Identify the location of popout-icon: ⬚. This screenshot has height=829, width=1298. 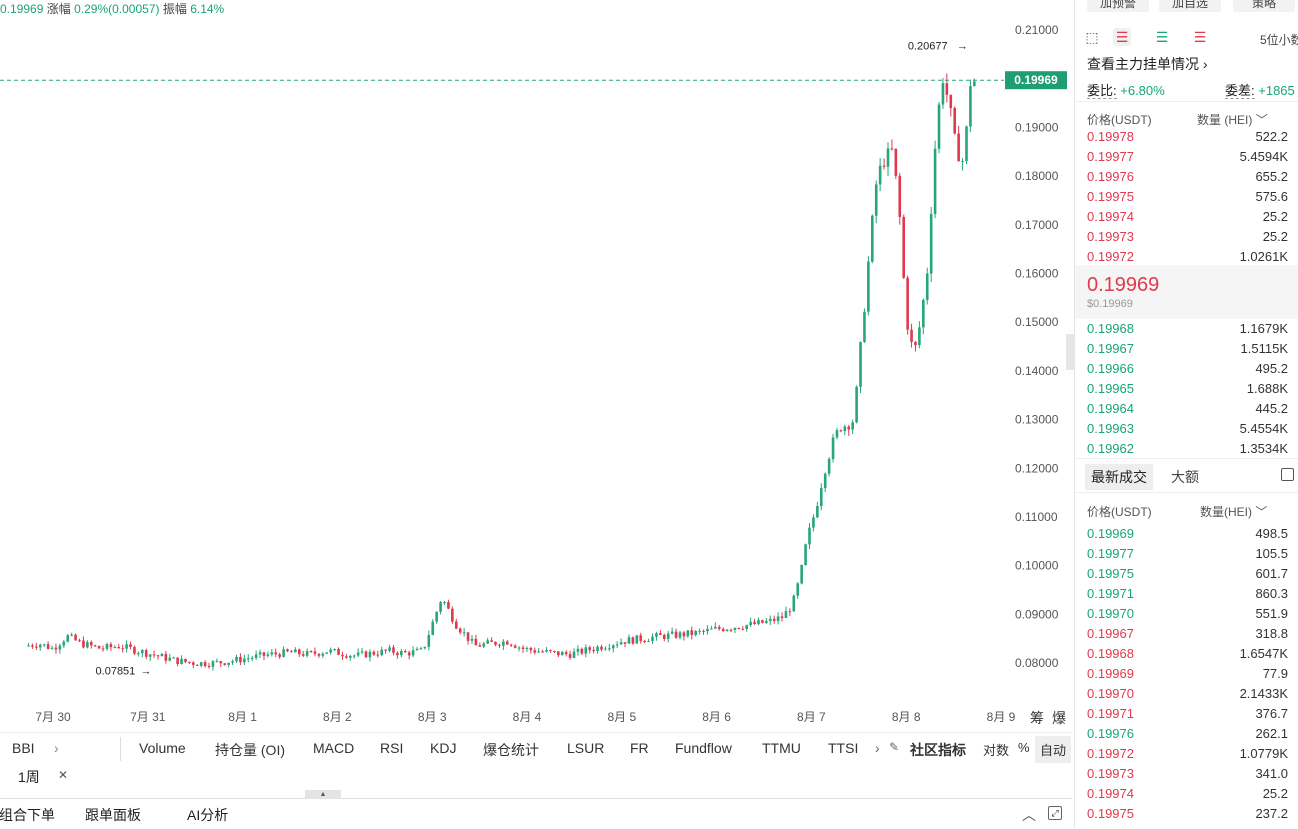
(1092, 37).